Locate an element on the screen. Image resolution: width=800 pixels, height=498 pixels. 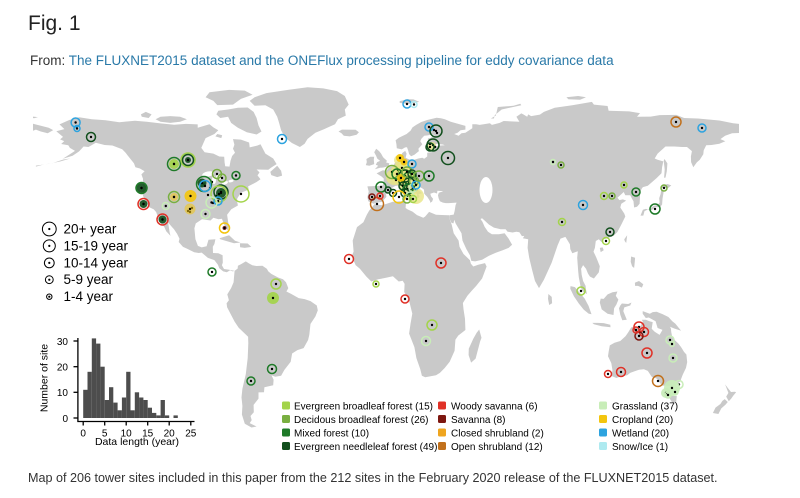
svg-text: Grassland (37) is located at coordinates (645, 407).